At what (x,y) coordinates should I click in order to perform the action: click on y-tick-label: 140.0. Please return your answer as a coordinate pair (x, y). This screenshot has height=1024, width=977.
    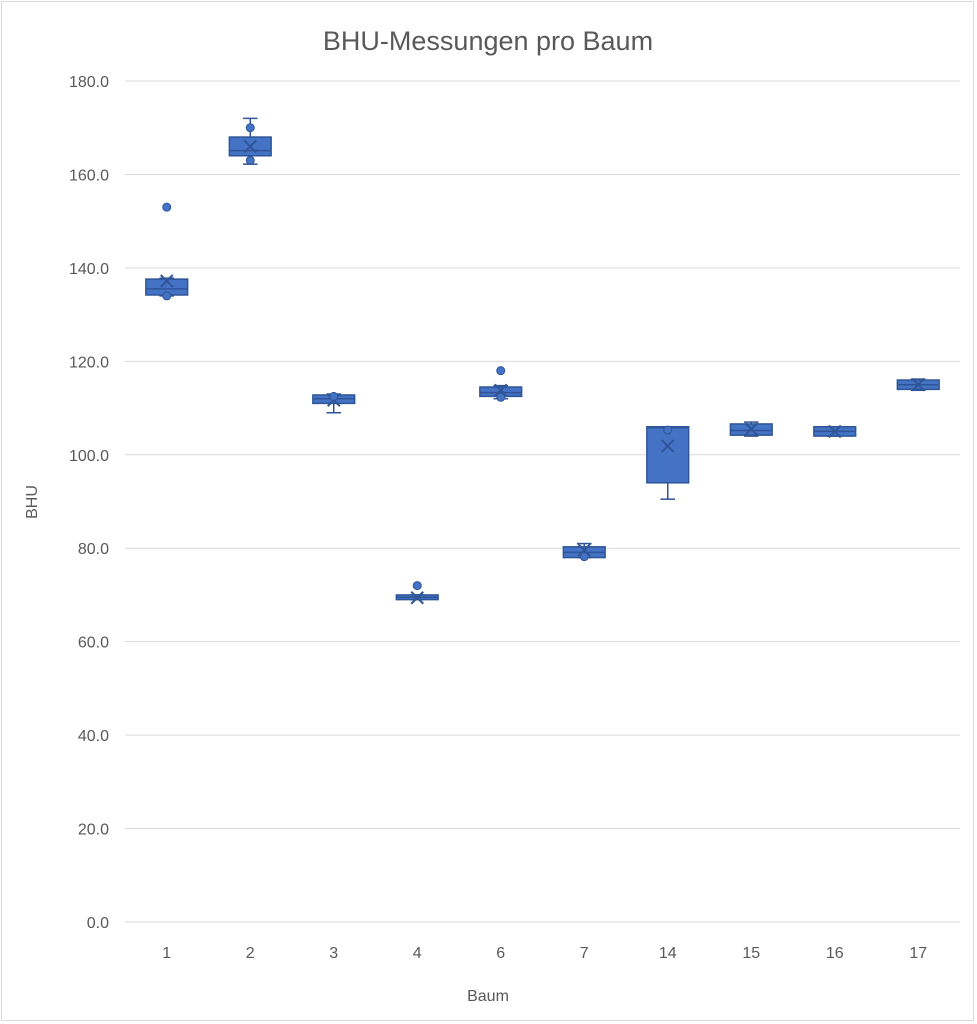
    Looking at the image, I should click on (89, 269).